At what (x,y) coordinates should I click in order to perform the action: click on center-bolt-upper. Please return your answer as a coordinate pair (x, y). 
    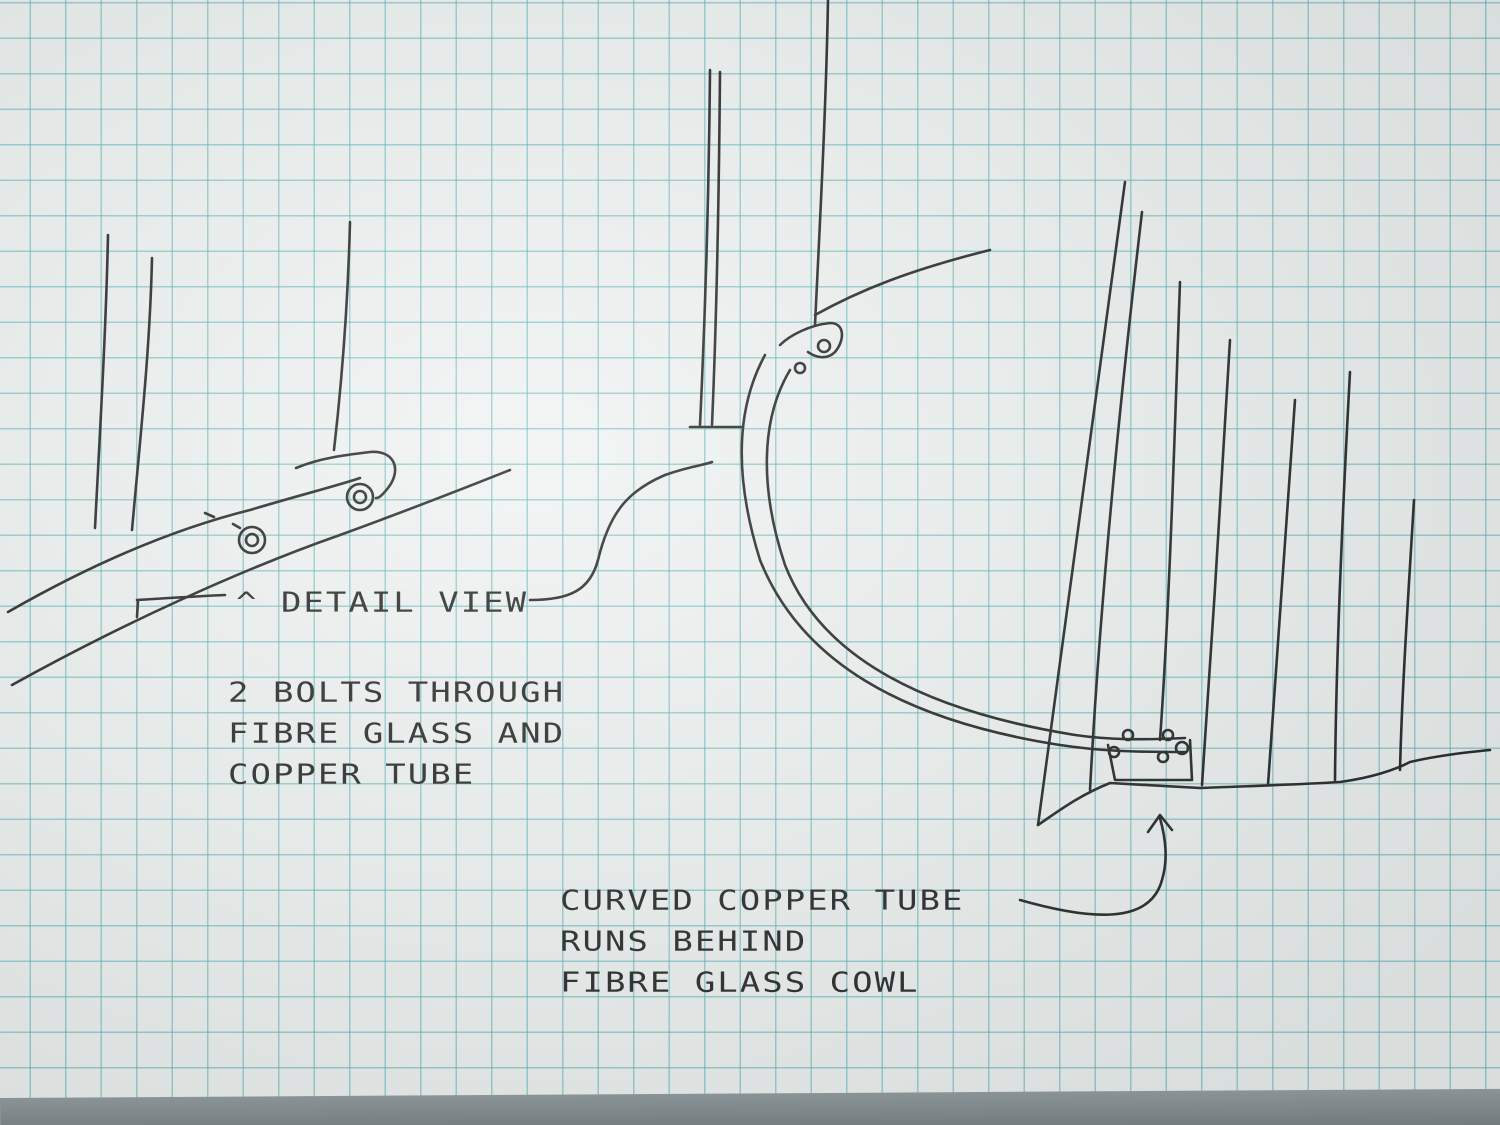
    Looking at the image, I should click on (824, 346).